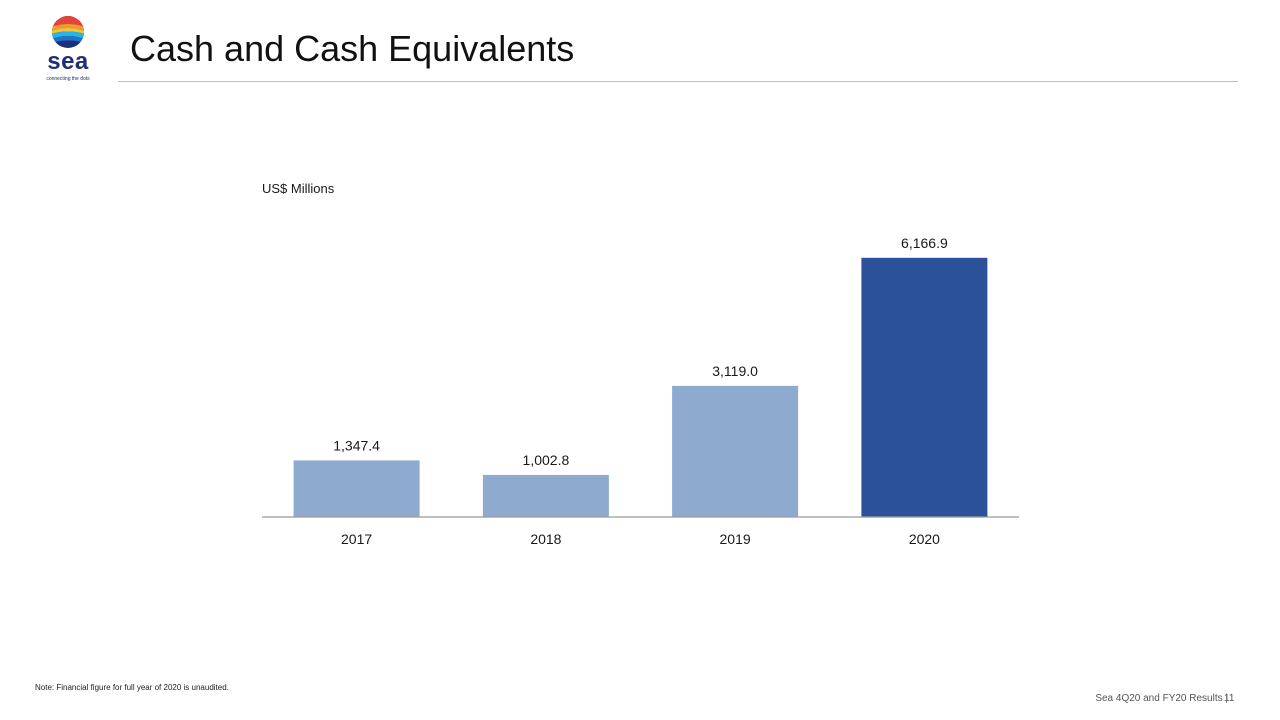 The height and width of the screenshot is (720, 1280). I want to click on data-label-2019: 3,119.0, so click(735, 371).